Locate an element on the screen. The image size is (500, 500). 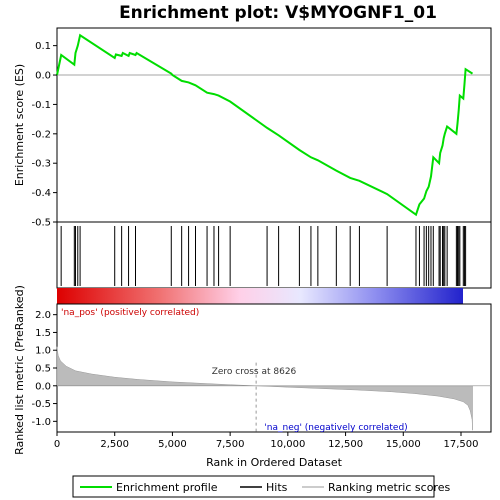
hit-markers is located at coordinates (263, 256).